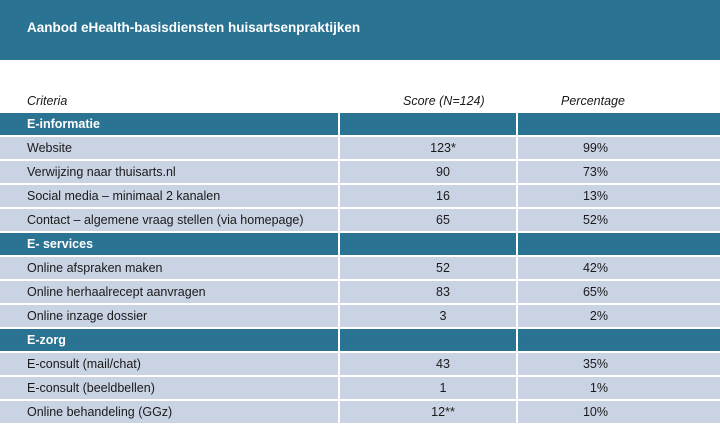  I want to click on table-row: E-consult (mail/chat) 43 35%, so click(360, 365).